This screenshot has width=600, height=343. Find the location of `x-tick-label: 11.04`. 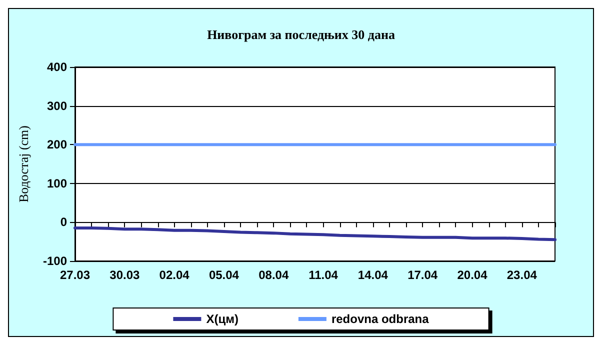

x-tick-label: 11.04 is located at coordinates (323, 275).